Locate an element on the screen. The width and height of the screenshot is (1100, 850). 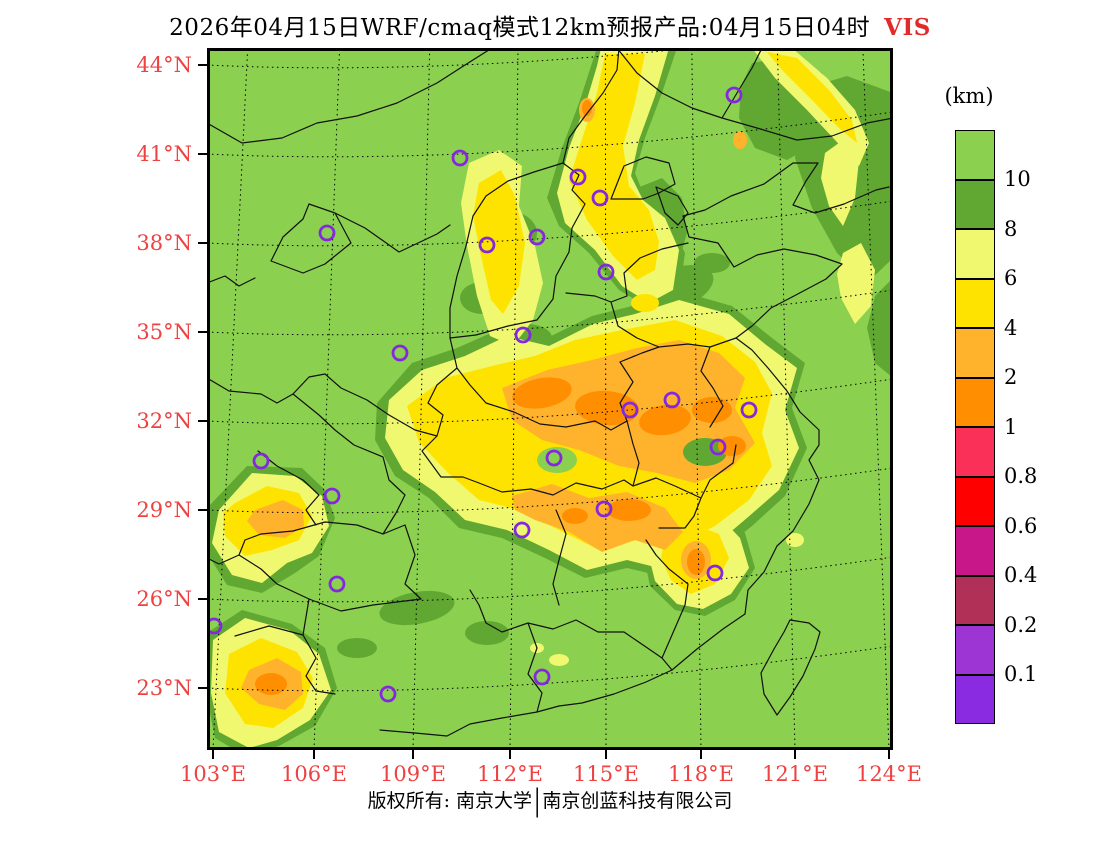
lon-label-106e: 106°E is located at coordinates (314, 774).